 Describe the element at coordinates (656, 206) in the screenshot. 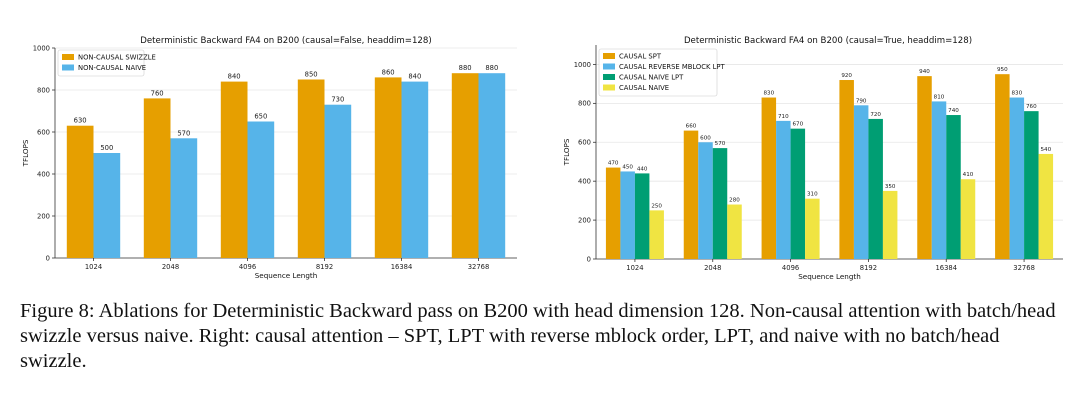

I see `bar-value-label: 250` at that location.